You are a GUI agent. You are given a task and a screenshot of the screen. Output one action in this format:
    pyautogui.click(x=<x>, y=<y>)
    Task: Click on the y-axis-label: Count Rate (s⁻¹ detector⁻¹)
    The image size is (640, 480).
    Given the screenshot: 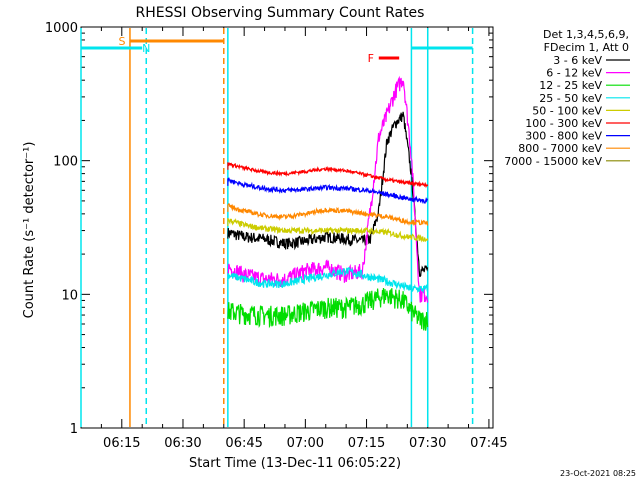 What is the action you would take?
    pyautogui.click(x=29, y=230)
    